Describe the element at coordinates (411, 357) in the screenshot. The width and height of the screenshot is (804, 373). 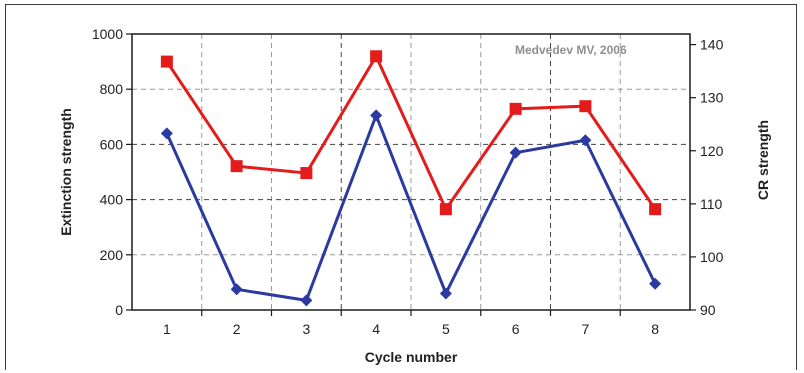
I see `x-axis-title: Cycle number` at that location.